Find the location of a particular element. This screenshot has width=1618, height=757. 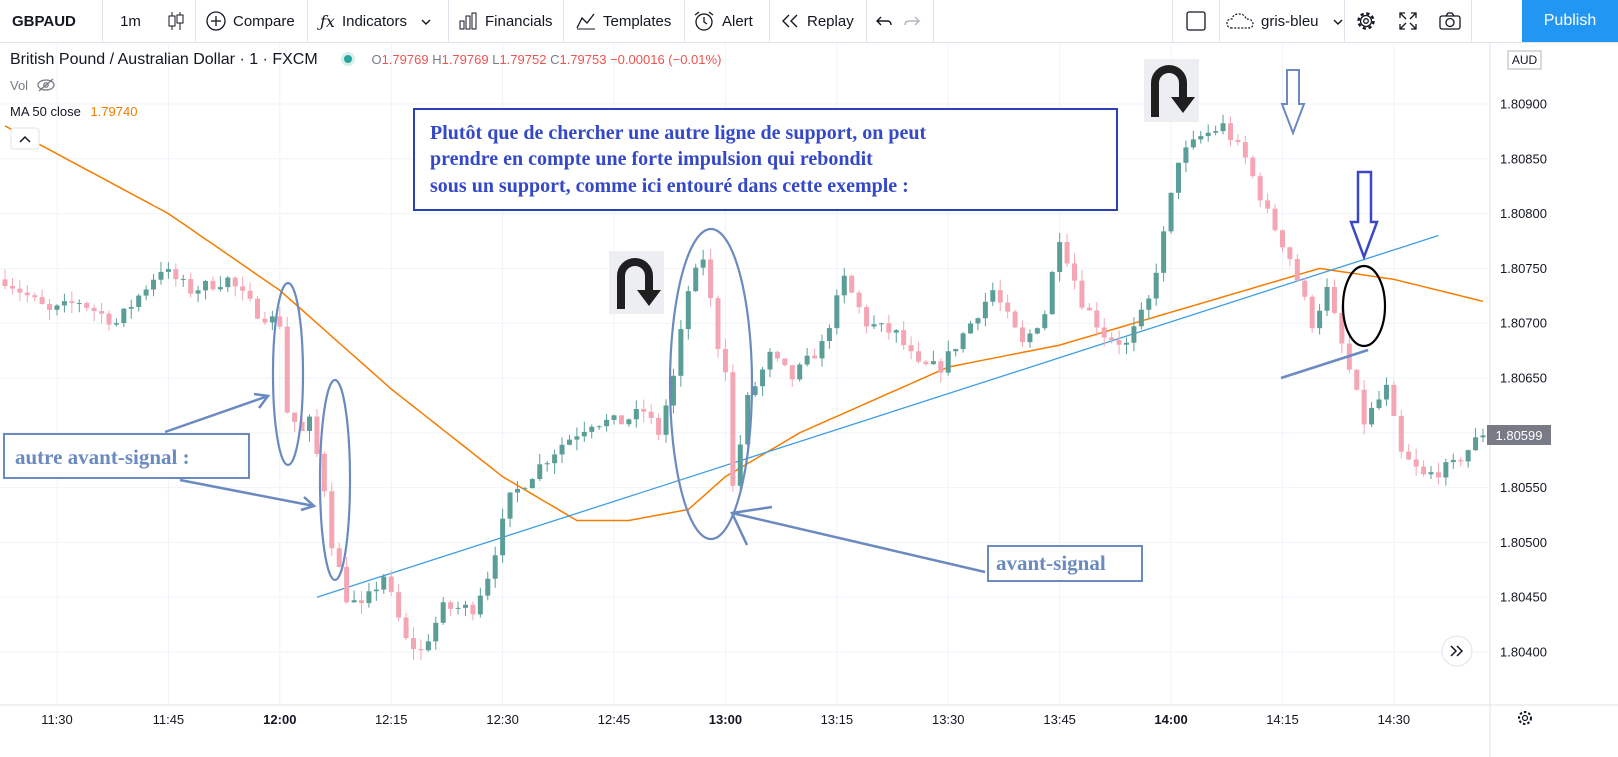

price-axis-panel is located at coordinates (1554, 374).